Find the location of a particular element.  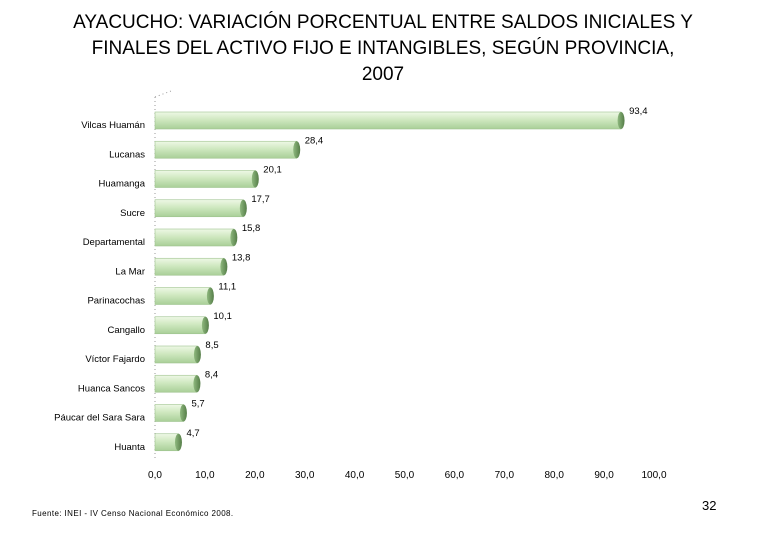

category-label: Lucanas is located at coordinates (127, 154).